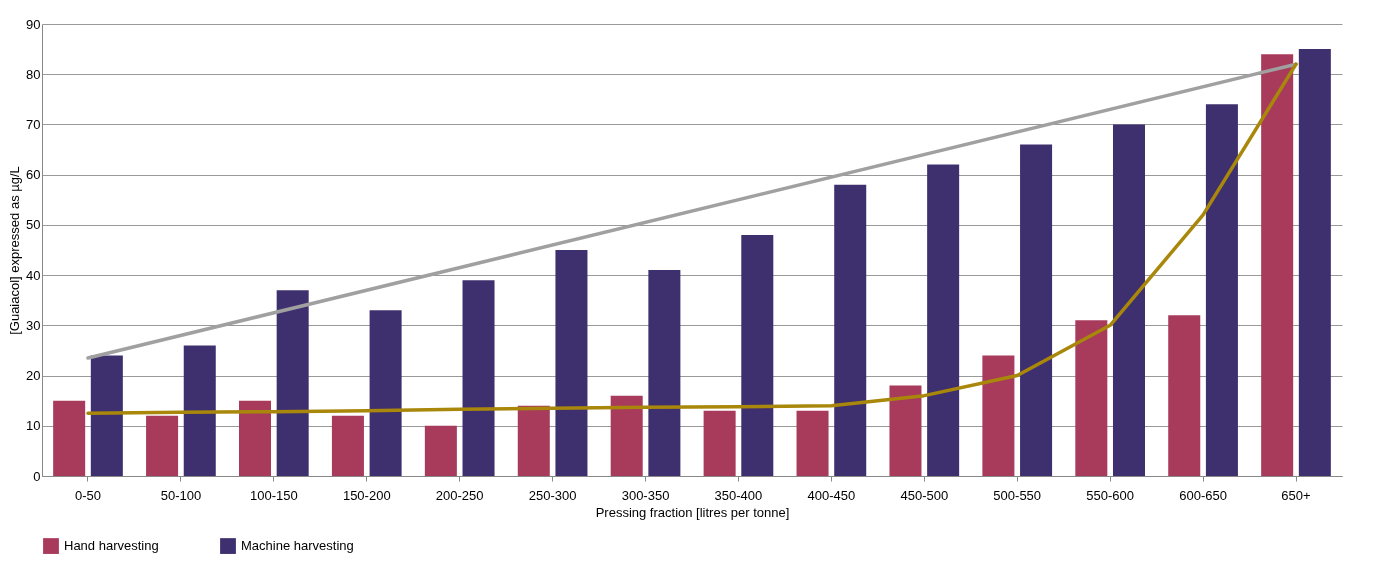 This screenshot has width=1387, height=567. What do you see at coordinates (33, 74) in the screenshot?
I see `y-tick-label: 80` at bounding box center [33, 74].